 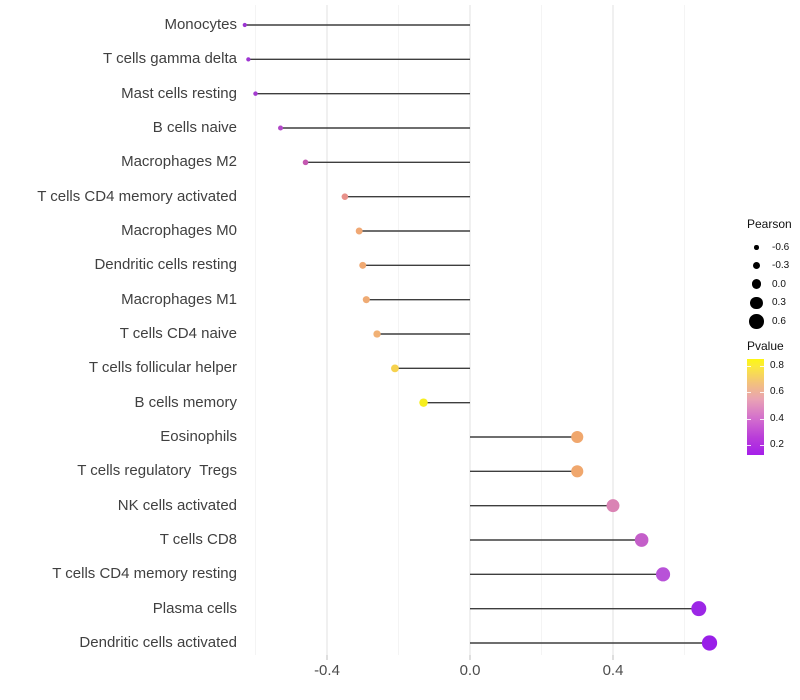 What do you see at coordinates (777, 365) in the screenshot?
I see `pvalue-colorbar-label: 0.8` at bounding box center [777, 365].